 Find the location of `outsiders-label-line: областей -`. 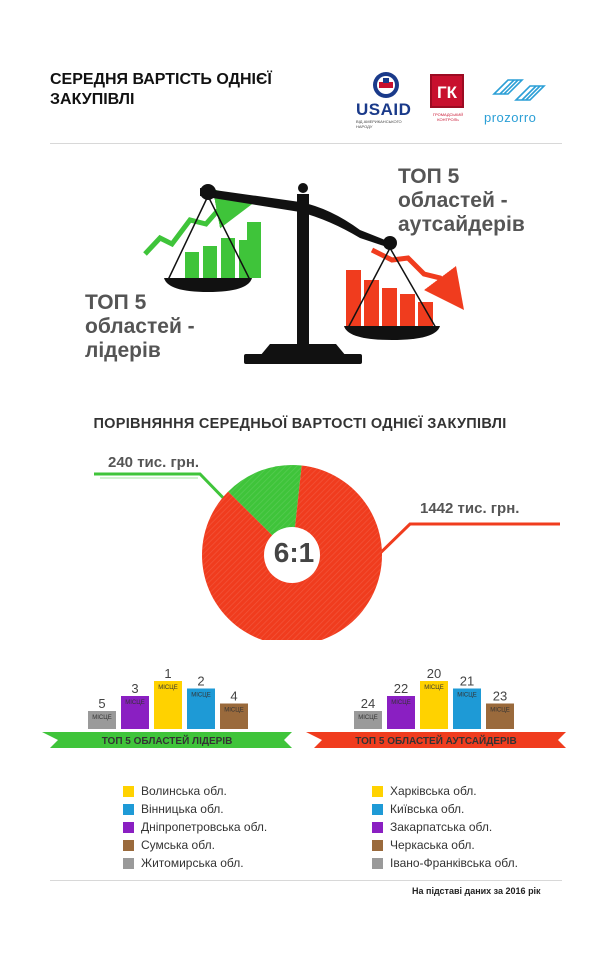

outsiders-label-line: областей - is located at coordinates (453, 200).